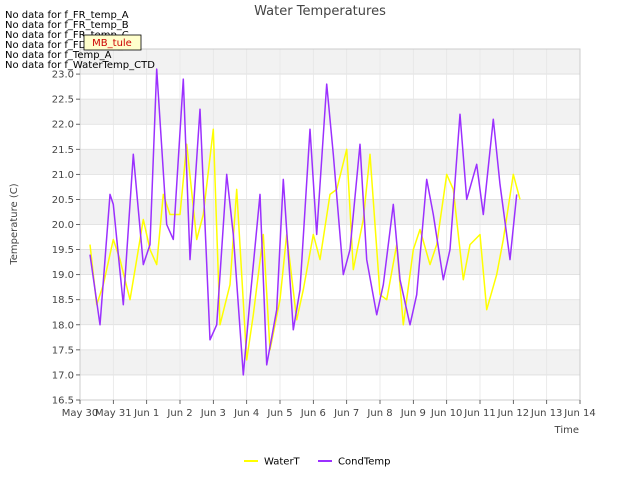  I want to click on x-tick-label: Jun 7, so click(346, 413).